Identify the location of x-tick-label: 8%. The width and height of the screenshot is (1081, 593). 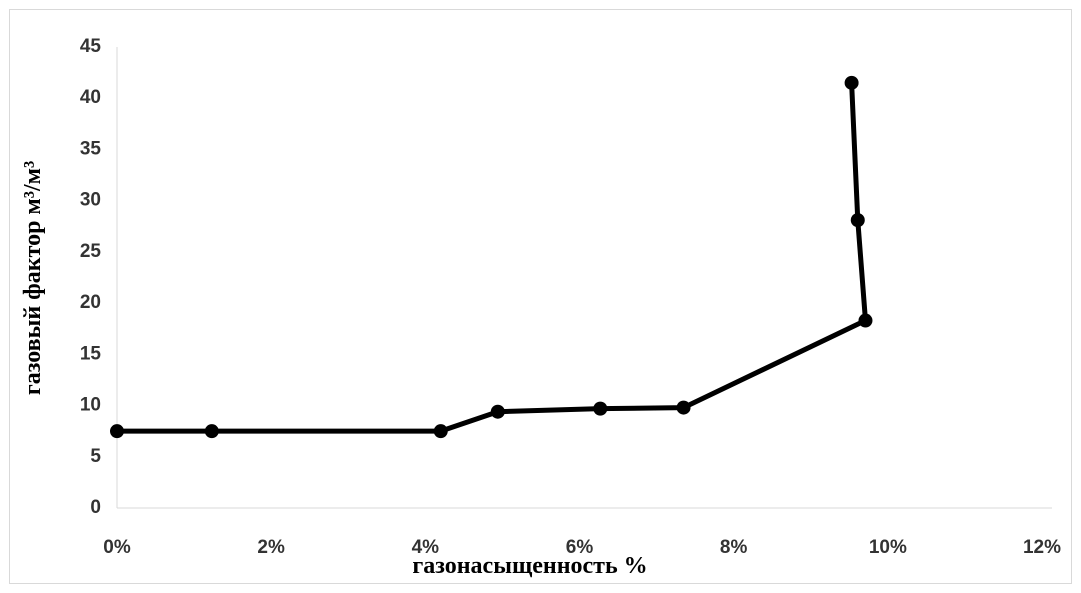
(734, 547).